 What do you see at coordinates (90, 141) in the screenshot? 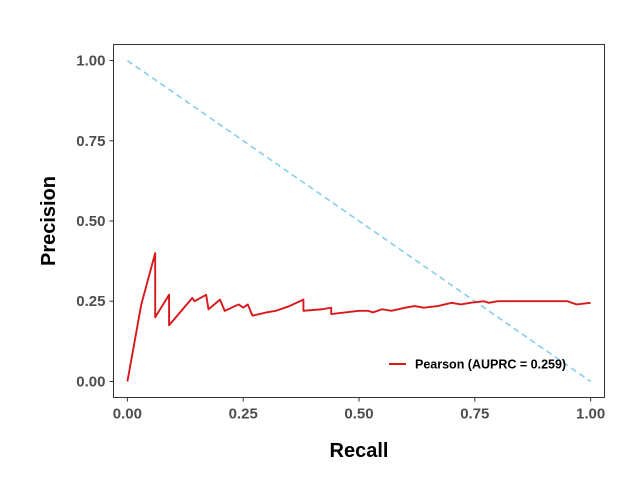
I see `y-tick-label: 0.75` at bounding box center [90, 141].